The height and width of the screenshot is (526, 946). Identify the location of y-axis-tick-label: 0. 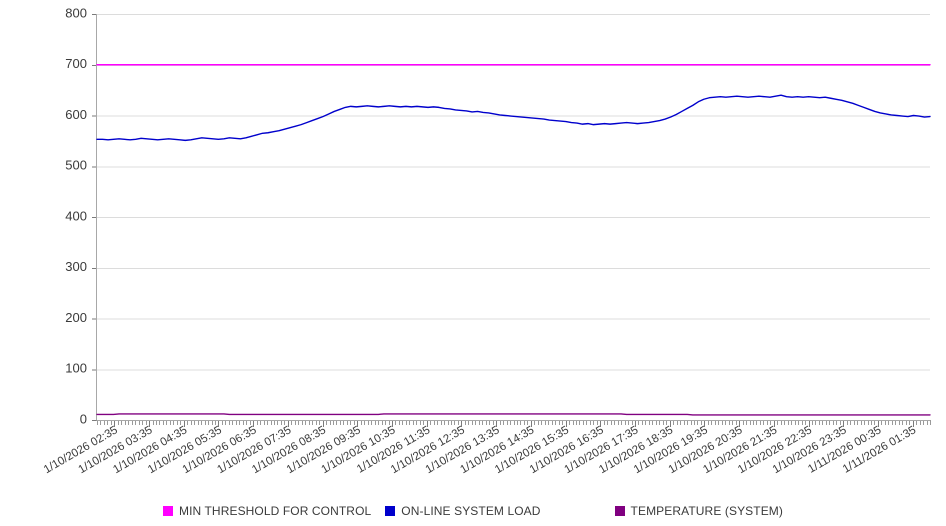
(83, 418).